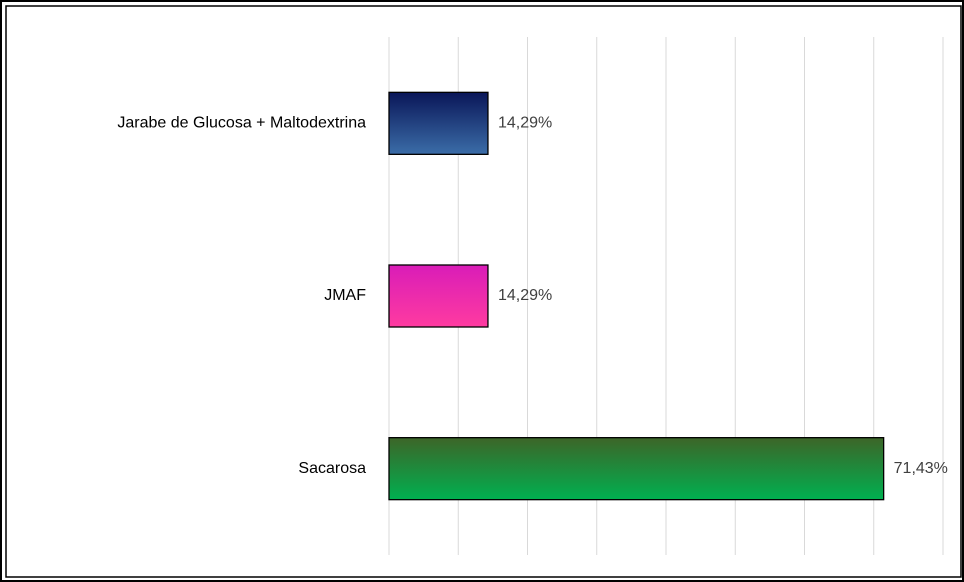 Image resolution: width=964 pixels, height=582 pixels. Describe the element at coordinates (332, 468) in the screenshot. I see `category-label: Sacarosa` at that location.